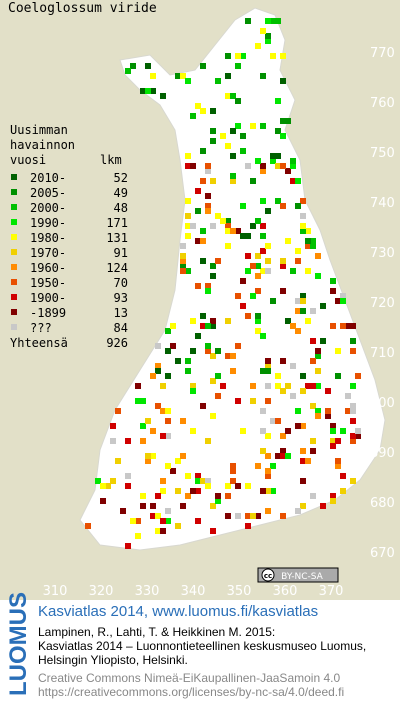 The width and height of the screenshot is (400, 702). I want to click on legend-swatch, so click(14, 297).